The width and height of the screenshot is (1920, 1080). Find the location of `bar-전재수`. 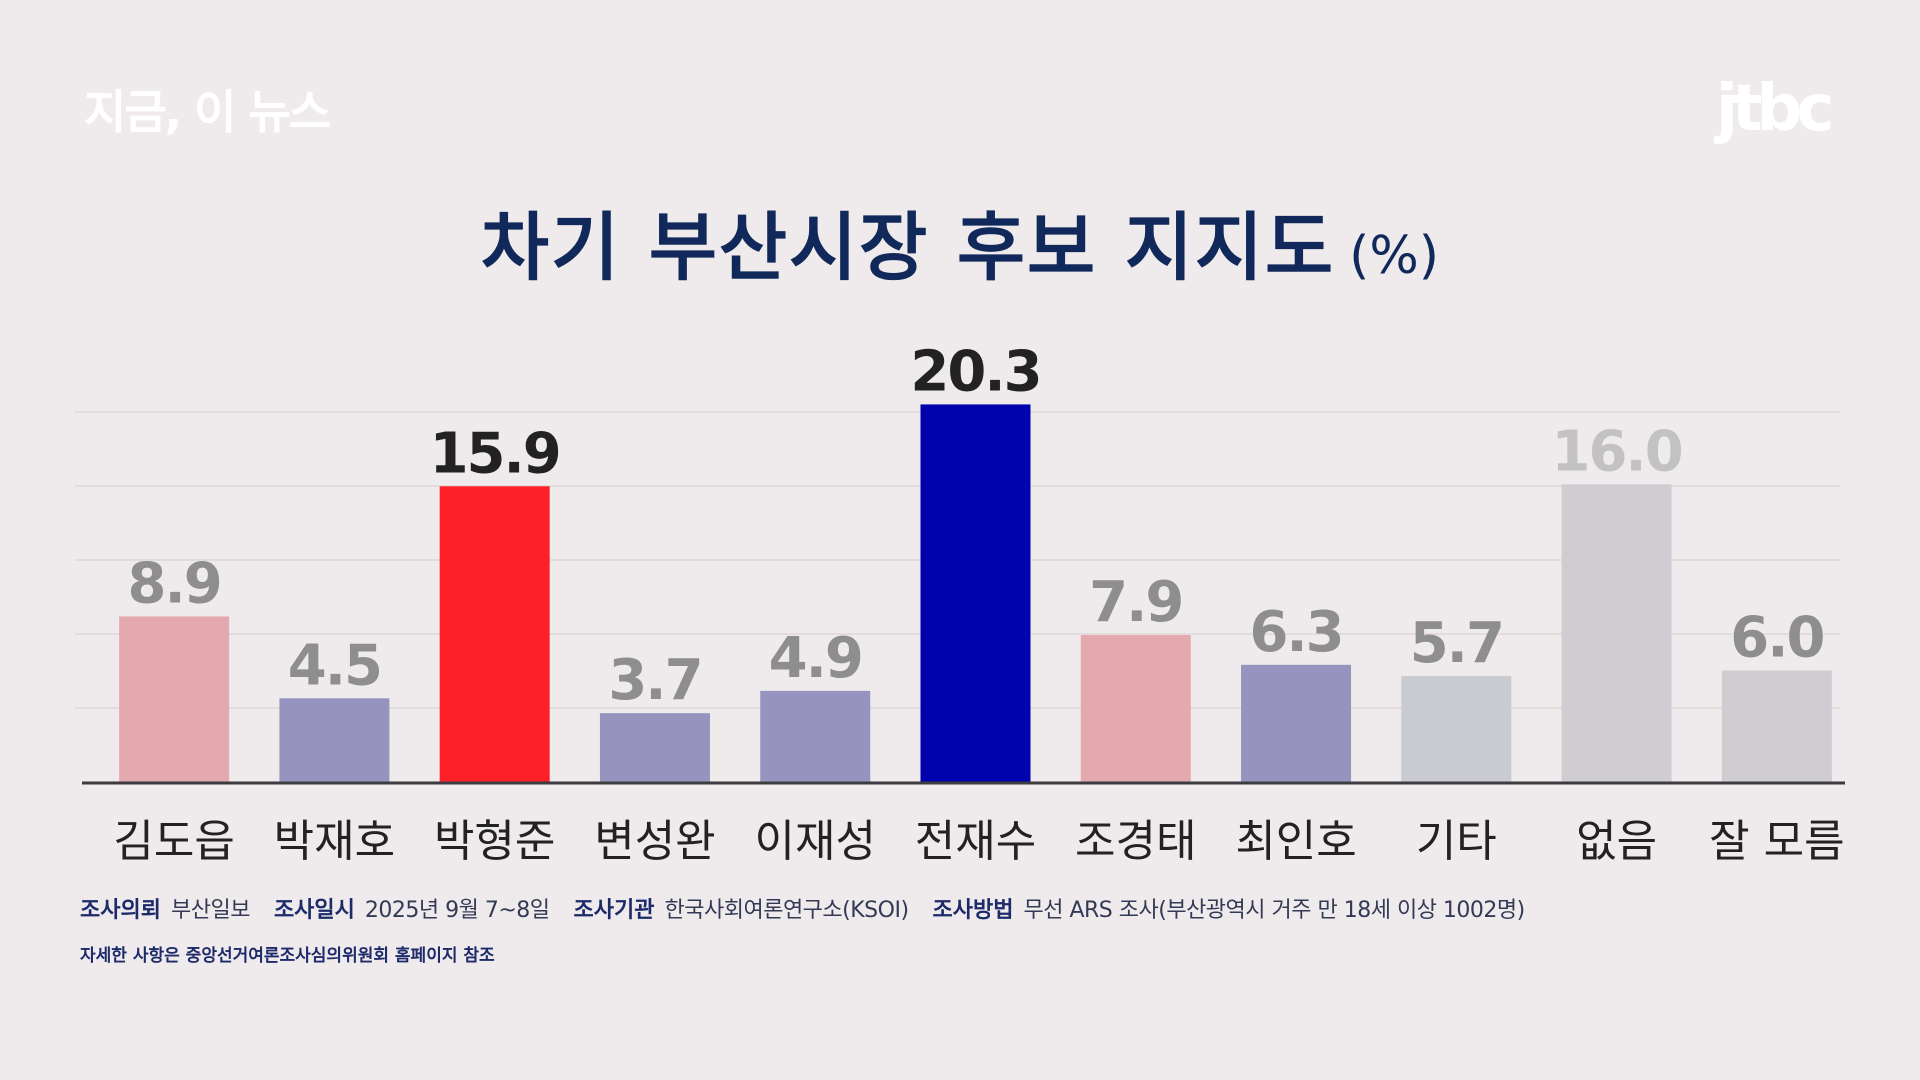

bar-전재수 is located at coordinates (975, 593).